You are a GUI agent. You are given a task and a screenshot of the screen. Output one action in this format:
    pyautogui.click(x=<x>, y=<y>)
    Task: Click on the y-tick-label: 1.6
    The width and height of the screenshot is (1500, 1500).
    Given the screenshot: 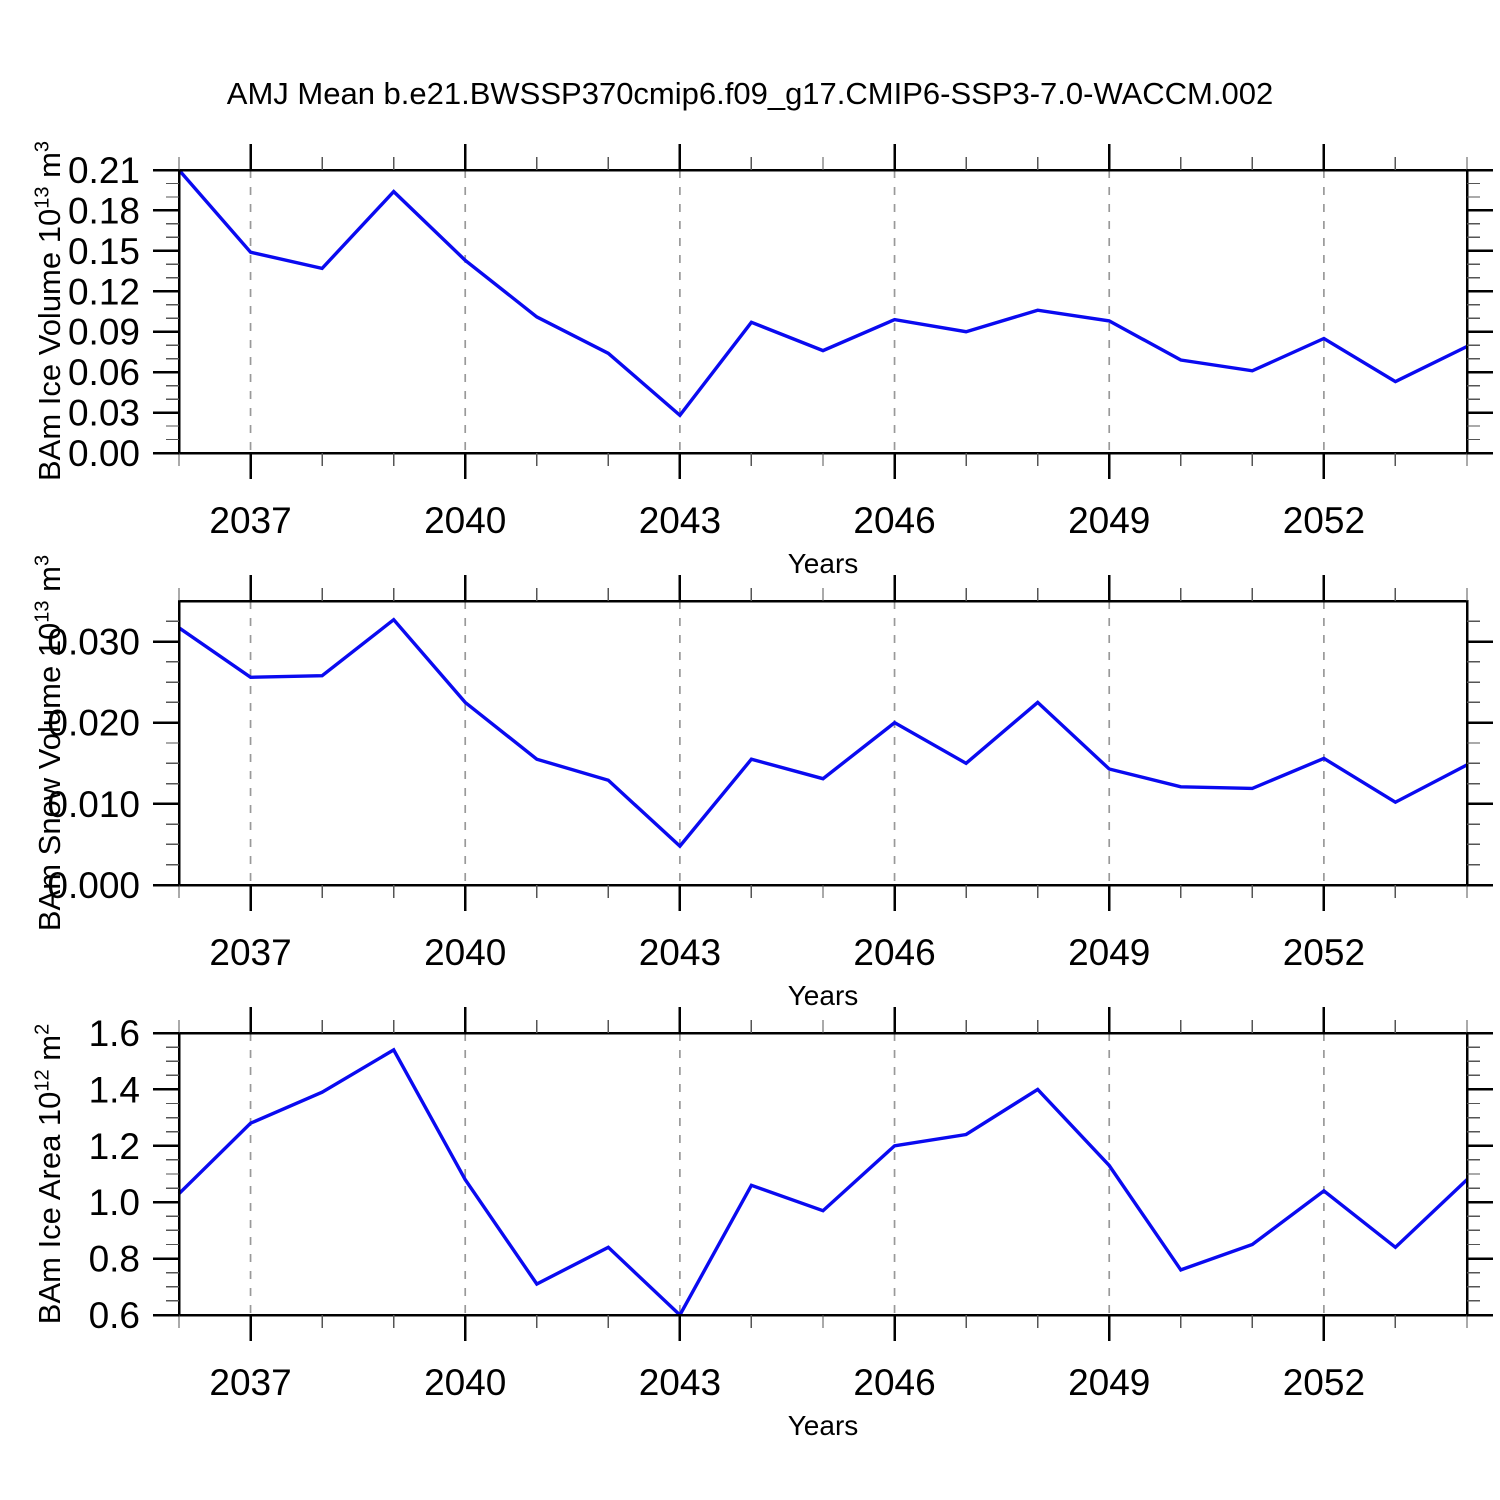 What is the action you would take?
    pyautogui.click(x=114, y=1033)
    